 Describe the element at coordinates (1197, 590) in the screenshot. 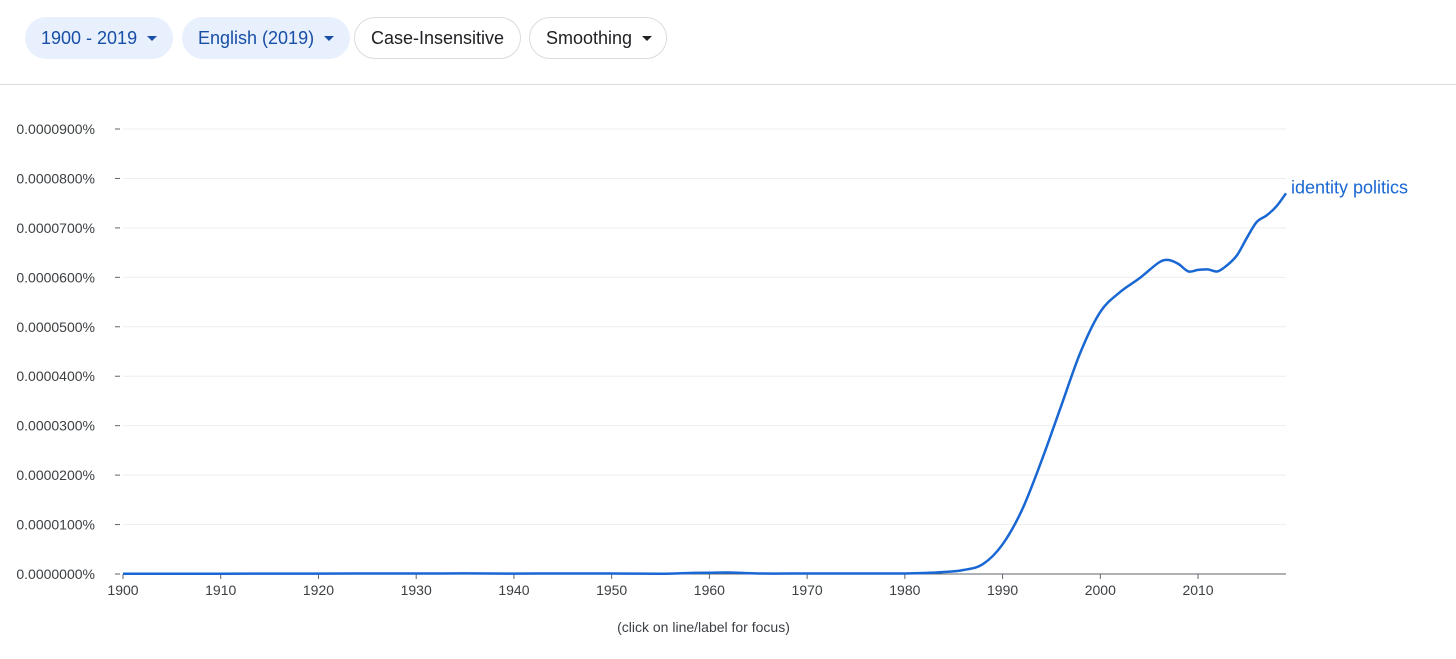

I see `x-tick-label: 2010` at that location.